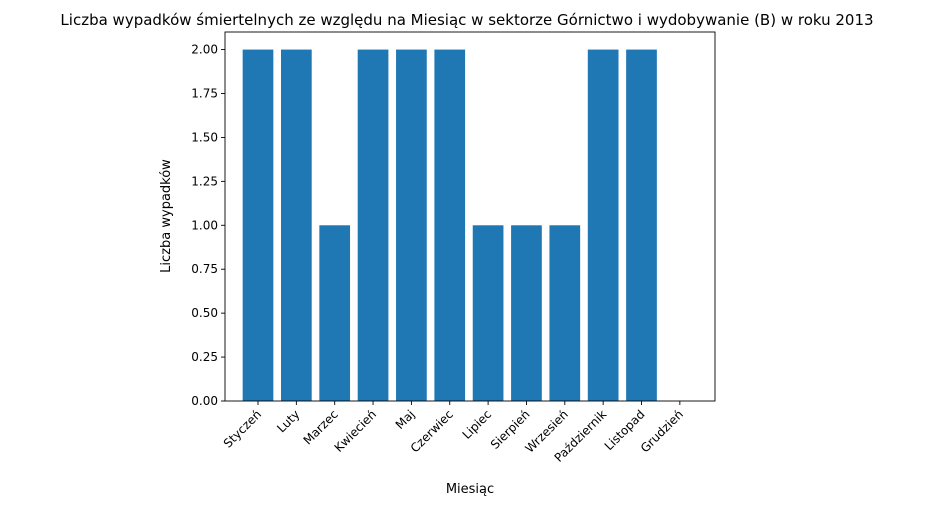 This screenshot has width=936, height=506. I want to click on y-tick-label: 2.00, so click(204, 50).